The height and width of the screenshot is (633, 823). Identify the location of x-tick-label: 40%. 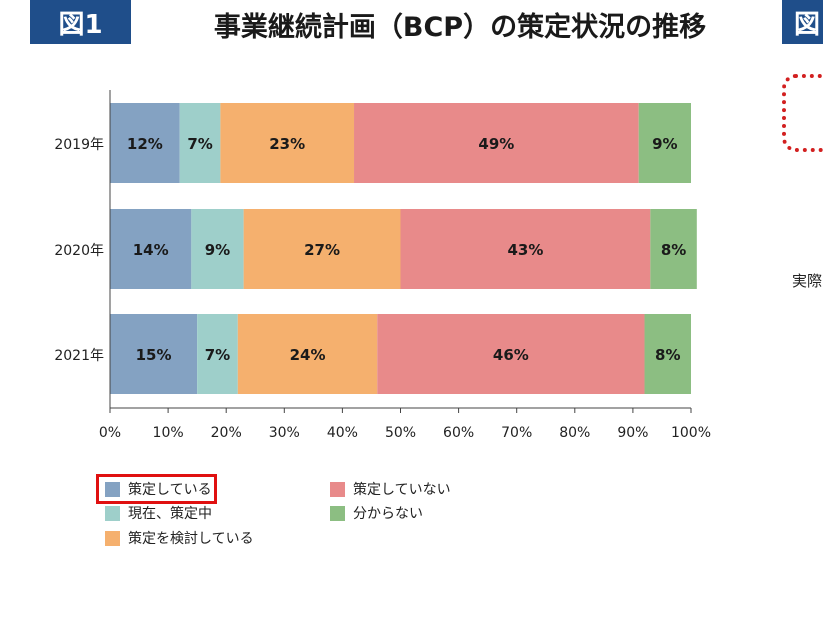
(342, 433).